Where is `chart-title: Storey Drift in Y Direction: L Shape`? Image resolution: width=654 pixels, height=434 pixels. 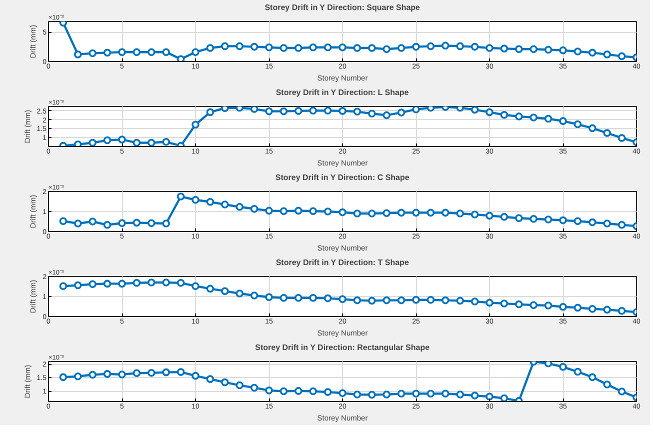 chart-title: Storey Drift in Y Direction: L Shape is located at coordinates (343, 92).